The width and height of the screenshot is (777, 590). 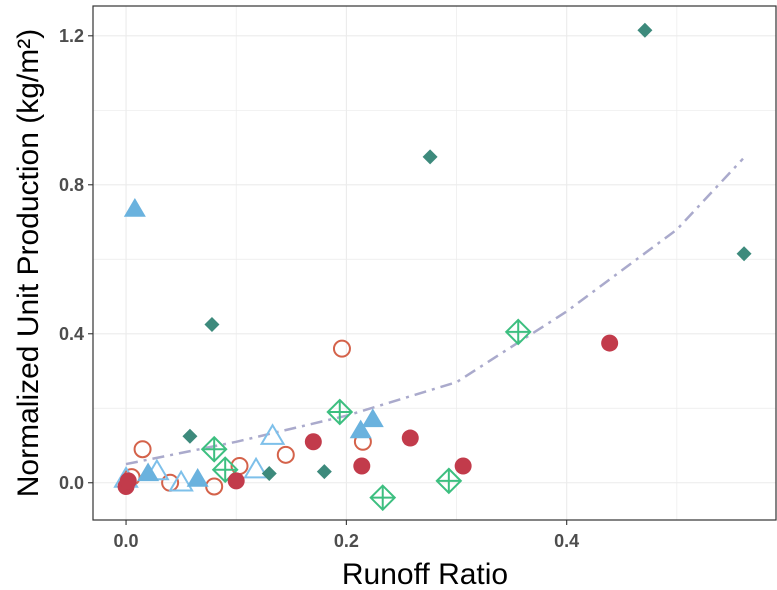 I want to click on x-tick-label: 0.4, so click(x=566, y=541).